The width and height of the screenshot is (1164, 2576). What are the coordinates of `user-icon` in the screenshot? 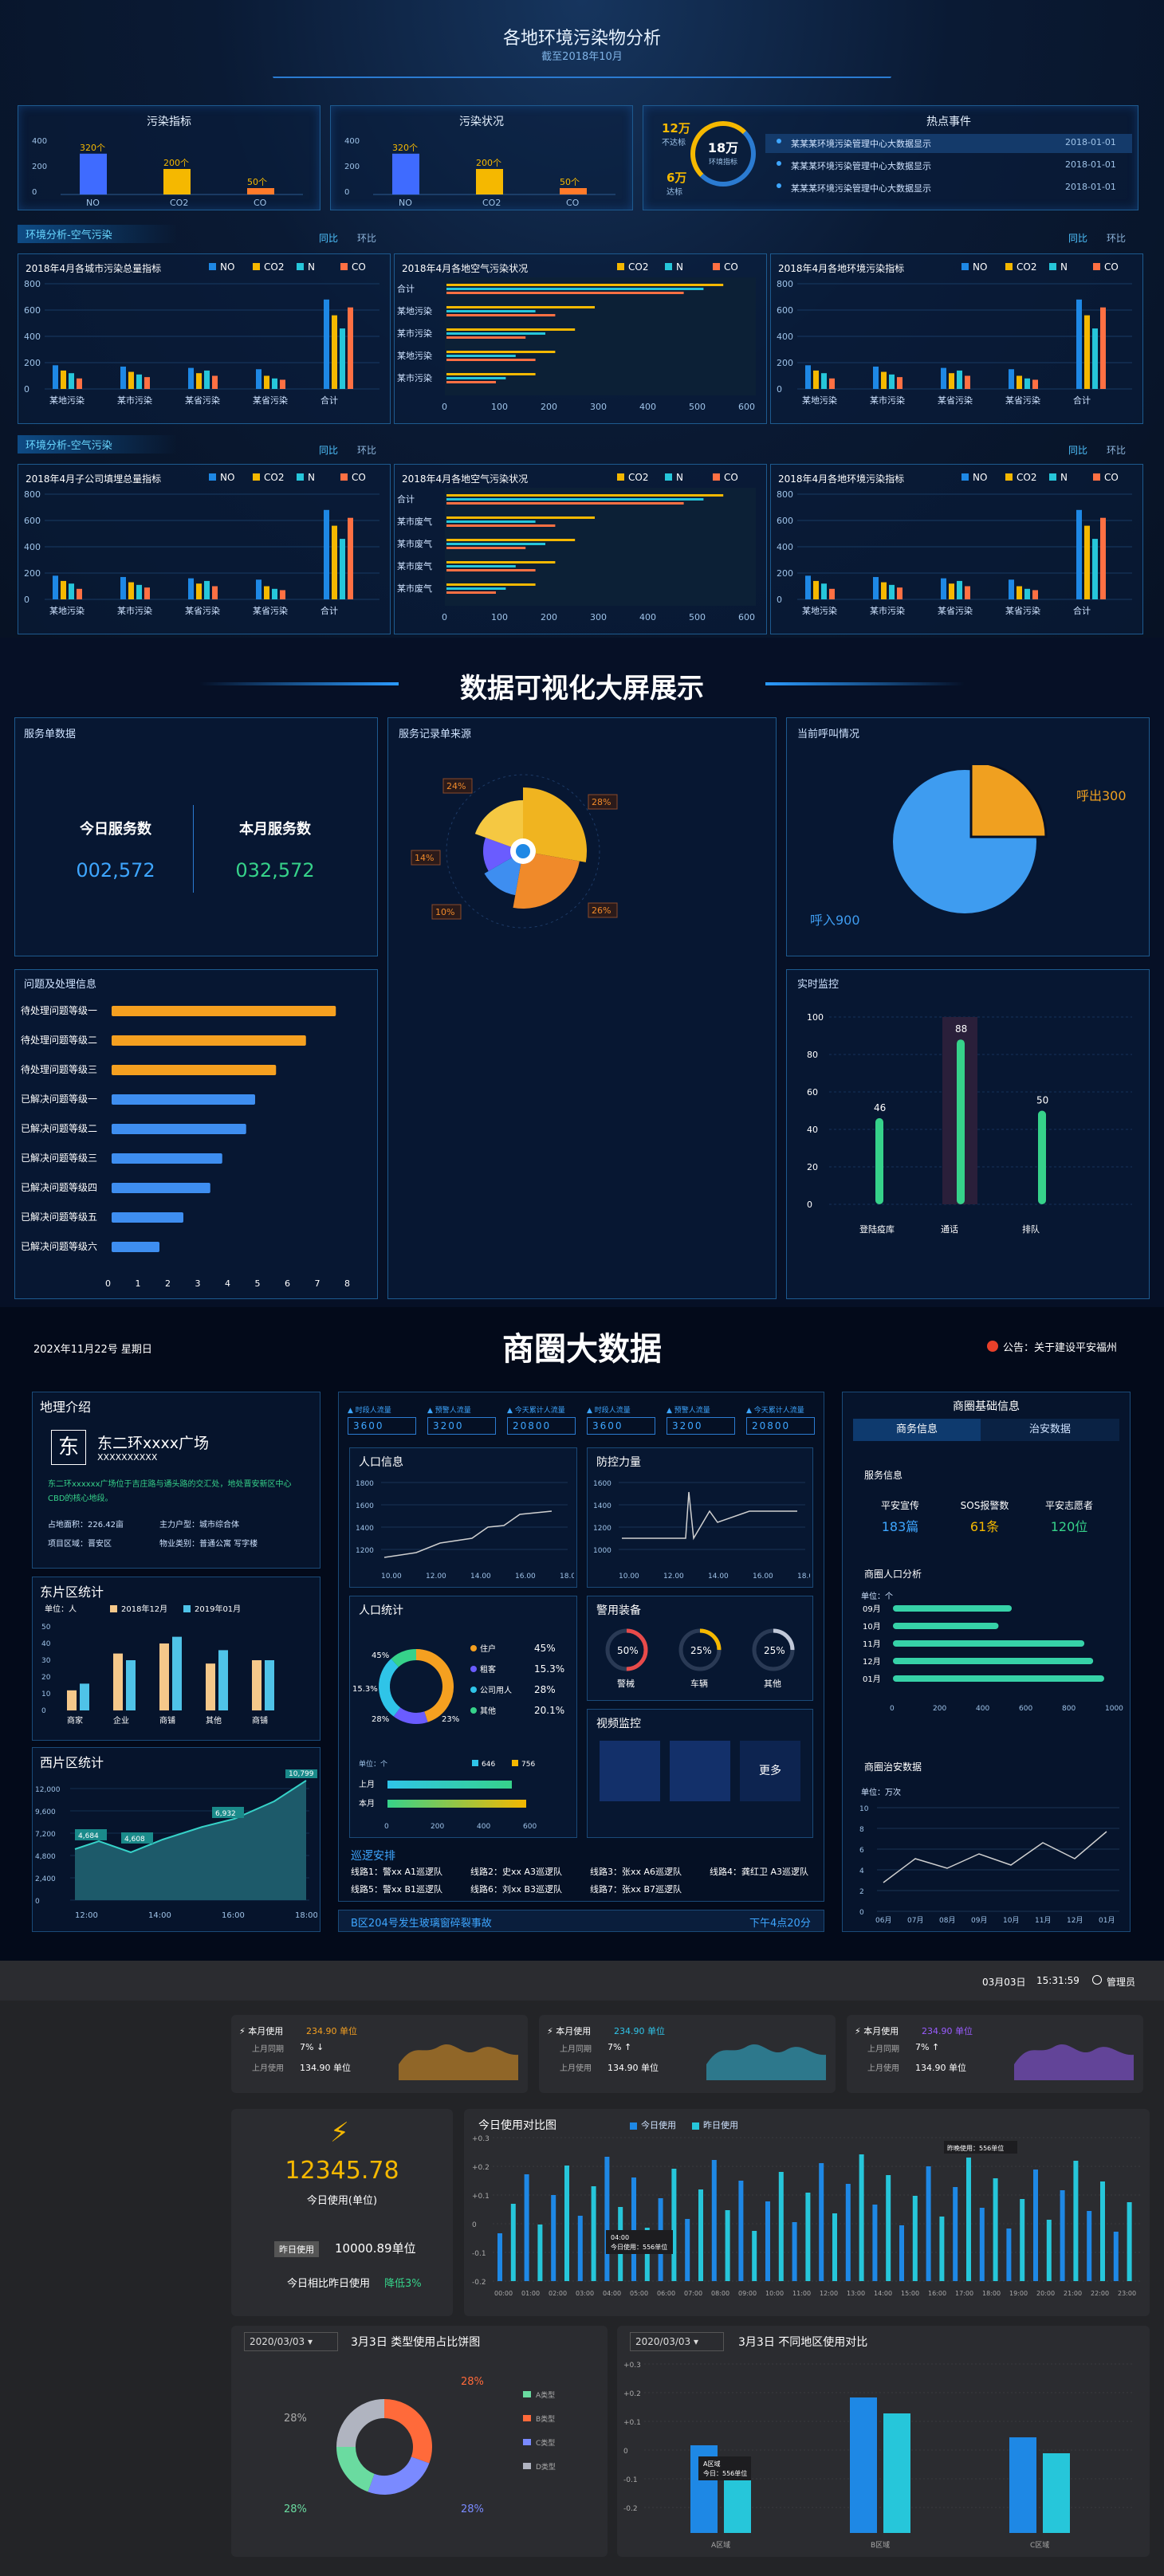 It's located at (1097, 1980).